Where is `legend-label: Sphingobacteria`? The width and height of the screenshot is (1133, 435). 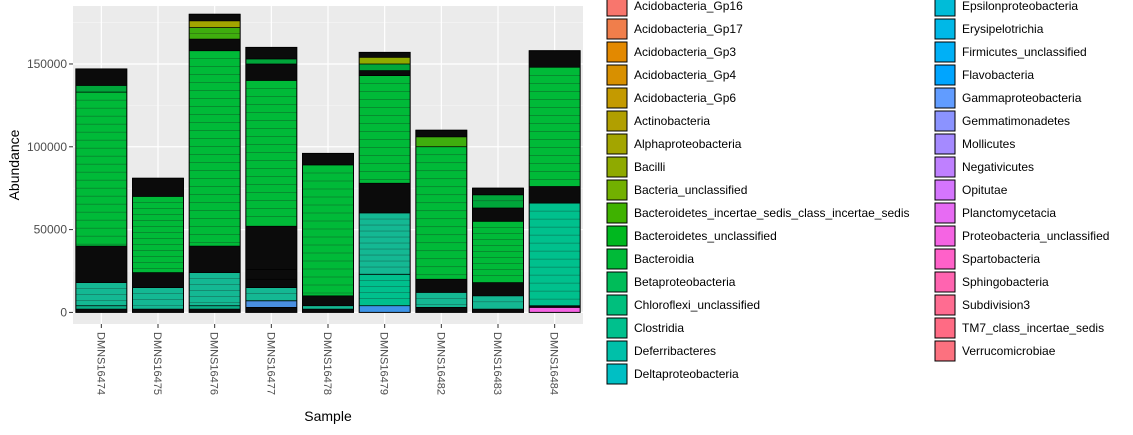 legend-label: Sphingobacteria is located at coordinates (1005, 282).